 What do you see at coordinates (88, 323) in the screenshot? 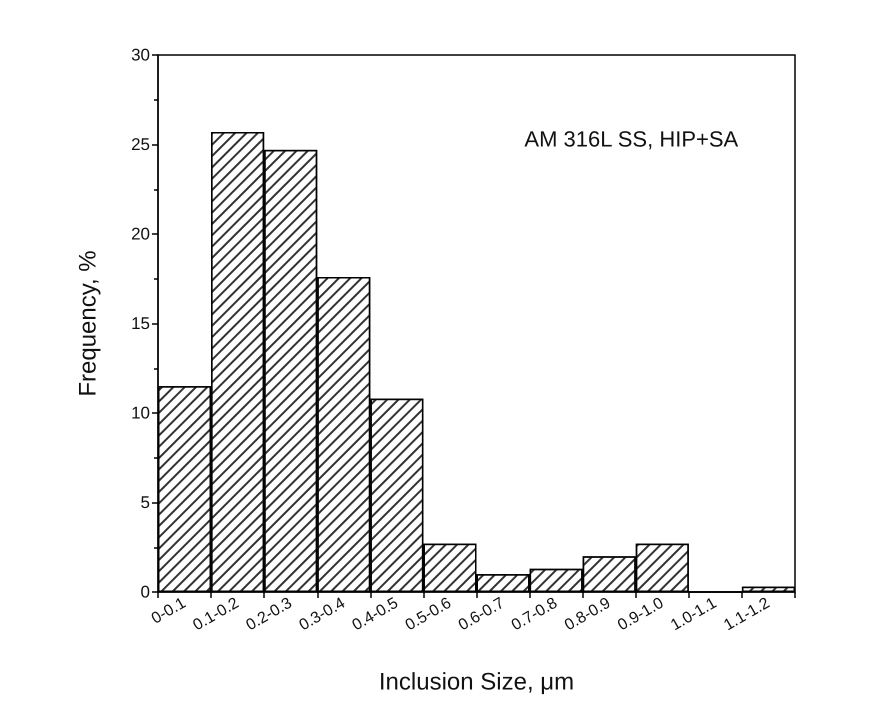
I see `y-axis-title: Frequency, %` at bounding box center [88, 323].